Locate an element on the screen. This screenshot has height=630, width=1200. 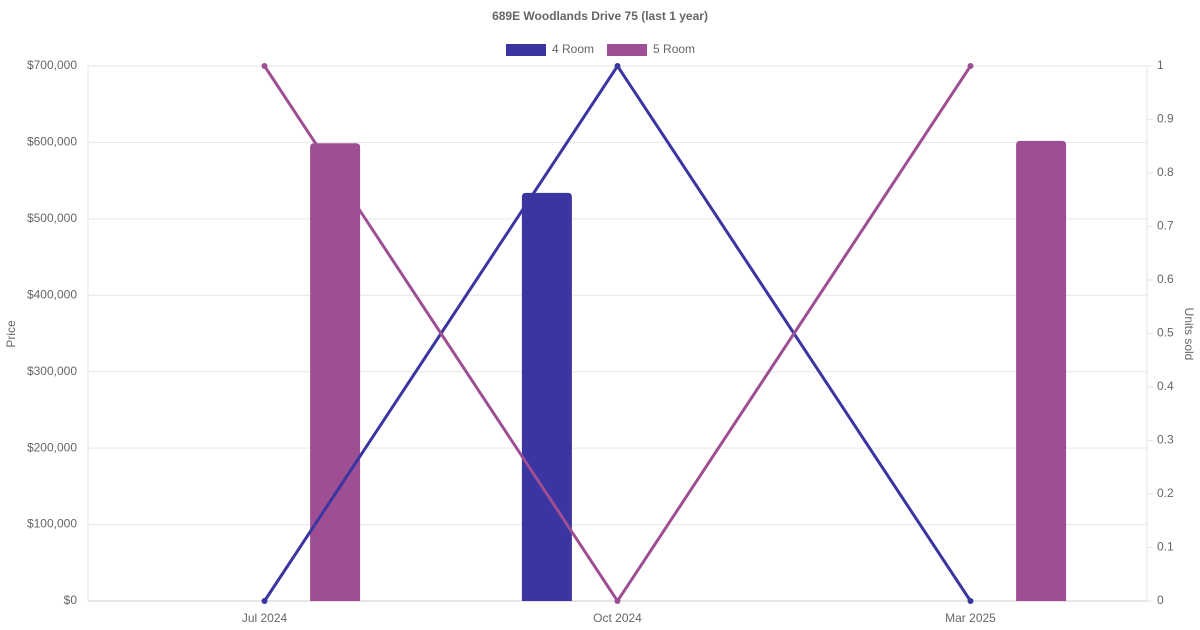
y2-tick-label: 0 is located at coordinates (1160, 600).